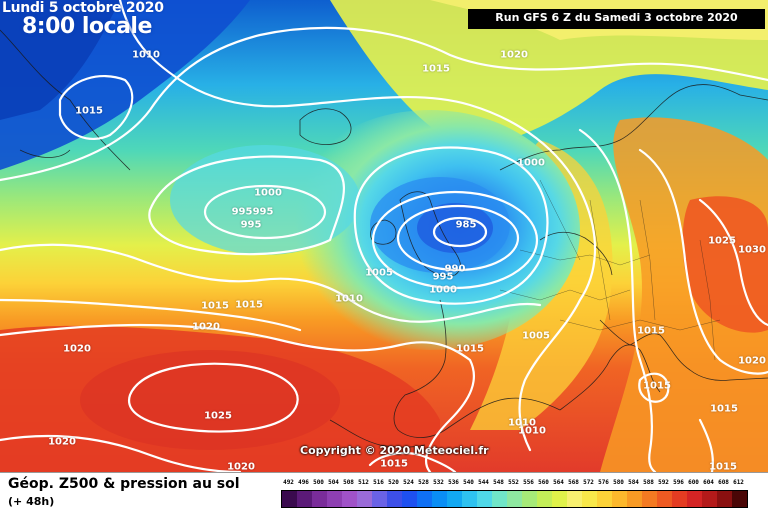 Image resolution: width=768 pixels, height=513 pixels. Describe the element at coordinates (288, 482) in the screenshot. I see `scale-tick-label: 492` at that location.